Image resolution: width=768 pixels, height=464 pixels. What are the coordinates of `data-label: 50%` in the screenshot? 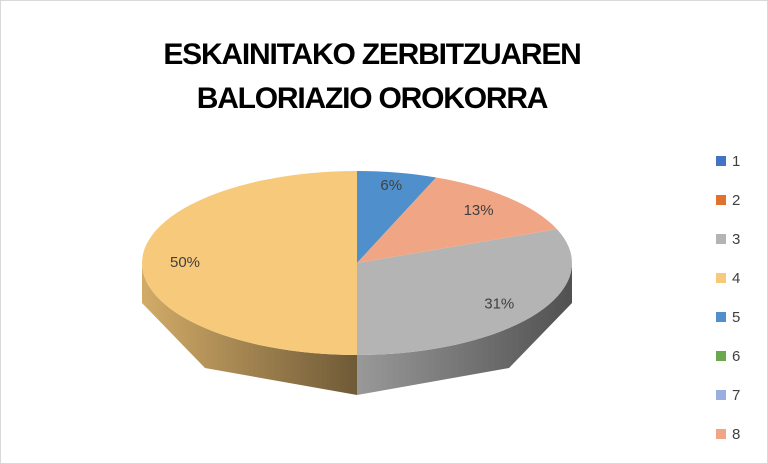 It's located at (185, 262).